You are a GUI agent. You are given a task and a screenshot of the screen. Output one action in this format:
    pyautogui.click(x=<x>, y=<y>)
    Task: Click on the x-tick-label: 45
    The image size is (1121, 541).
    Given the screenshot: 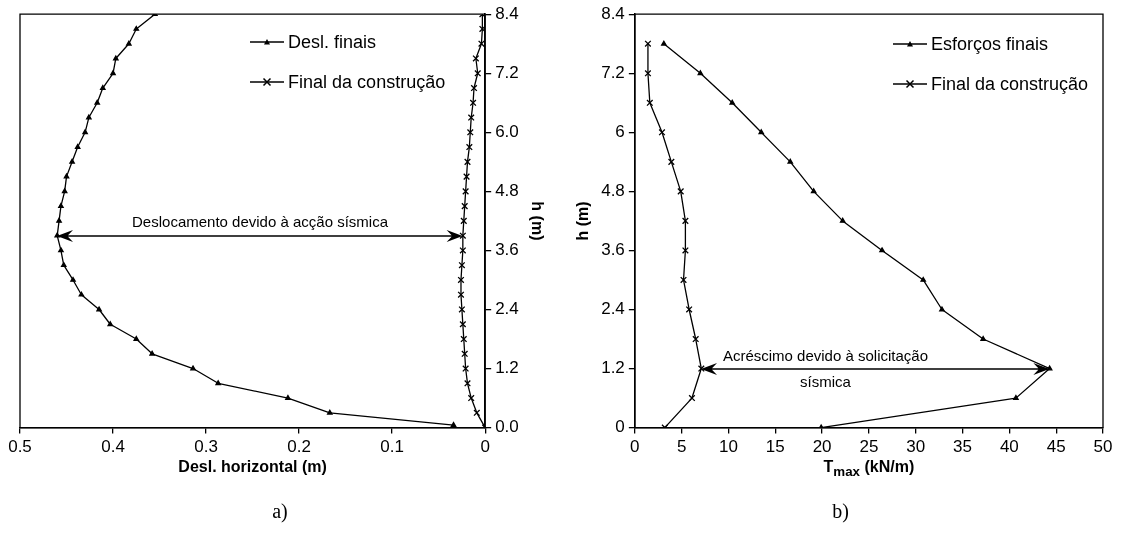 What is the action you would take?
    pyautogui.click(x=1056, y=447)
    